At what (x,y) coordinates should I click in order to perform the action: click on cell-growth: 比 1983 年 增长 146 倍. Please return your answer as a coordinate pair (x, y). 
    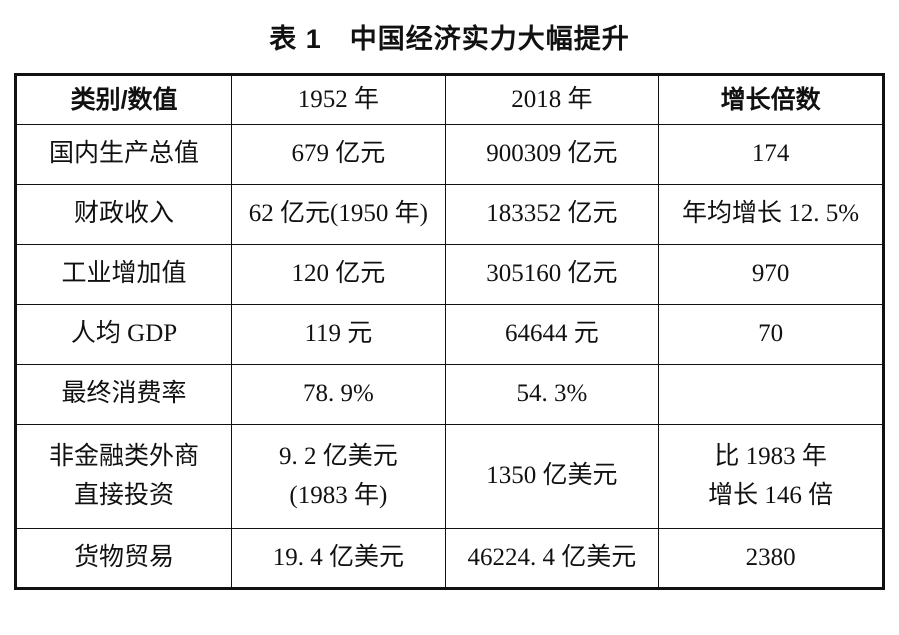
    Looking at the image, I should click on (771, 476).